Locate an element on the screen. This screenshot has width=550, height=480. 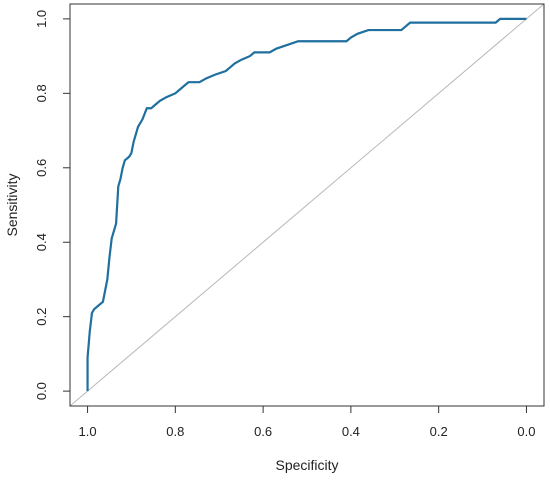
x-axis-title: Specificity is located at coordinates (306, 465).